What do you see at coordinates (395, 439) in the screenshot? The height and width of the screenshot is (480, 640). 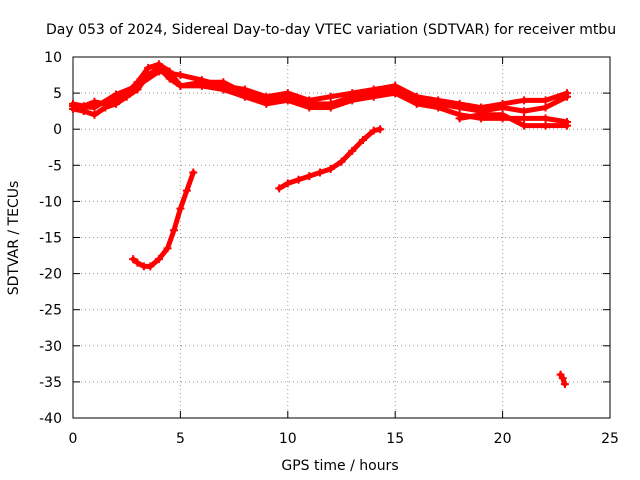 I see `x-tick-label: 15` at bounding box center [395, 439].